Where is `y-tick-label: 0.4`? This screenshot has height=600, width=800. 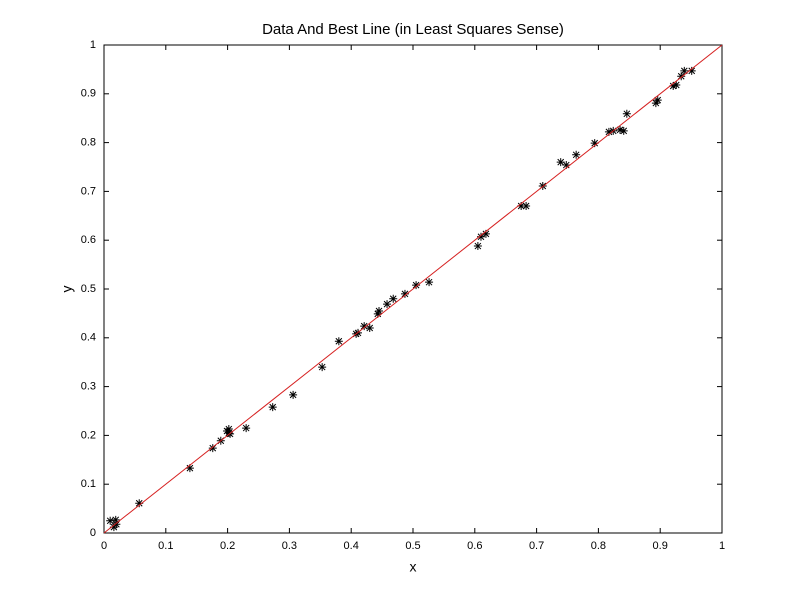
y-tick-label: 0.4 is located at coordinates (88, 338).